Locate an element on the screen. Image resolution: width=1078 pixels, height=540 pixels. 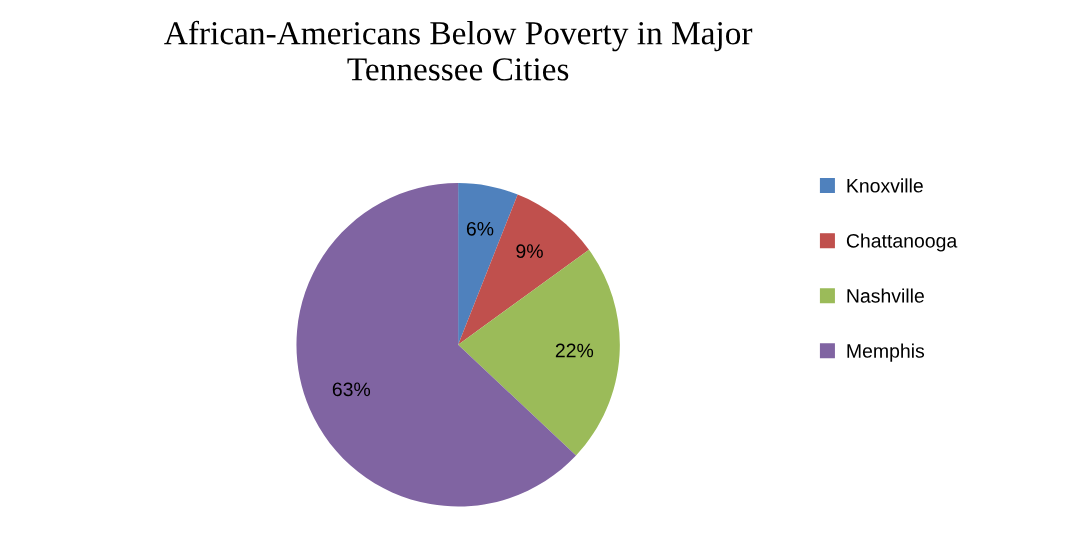
legend-label: Nashville is located at coordinates (885, 295).